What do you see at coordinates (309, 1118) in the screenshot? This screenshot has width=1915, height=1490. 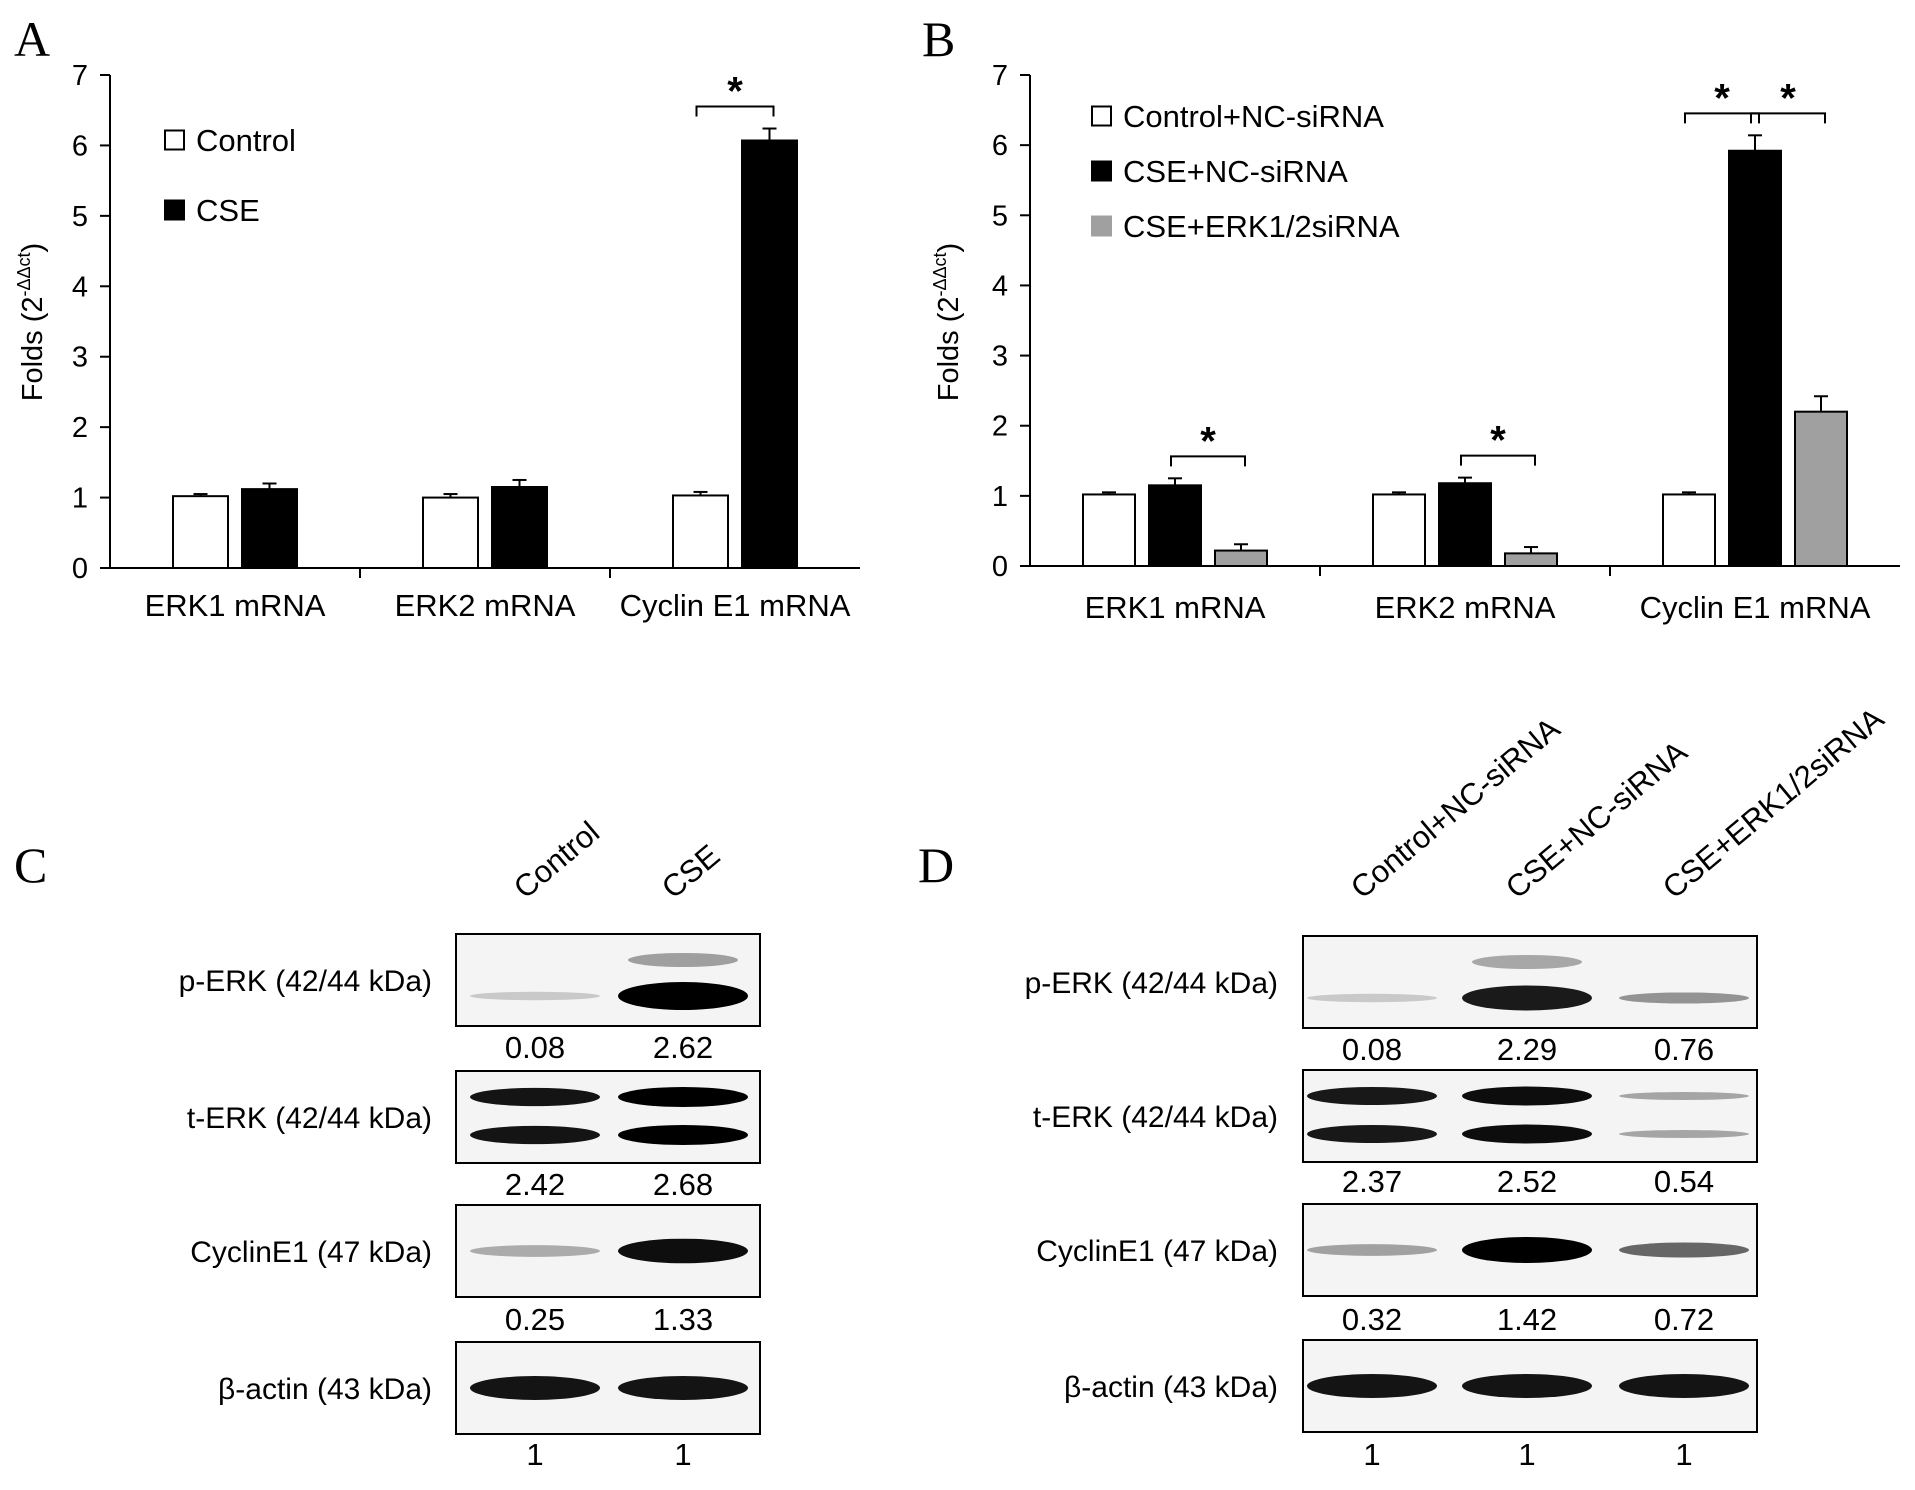 I see `blot-row-label: t-ERK (42/44 kDa)` at bounding box center [309, 1118].